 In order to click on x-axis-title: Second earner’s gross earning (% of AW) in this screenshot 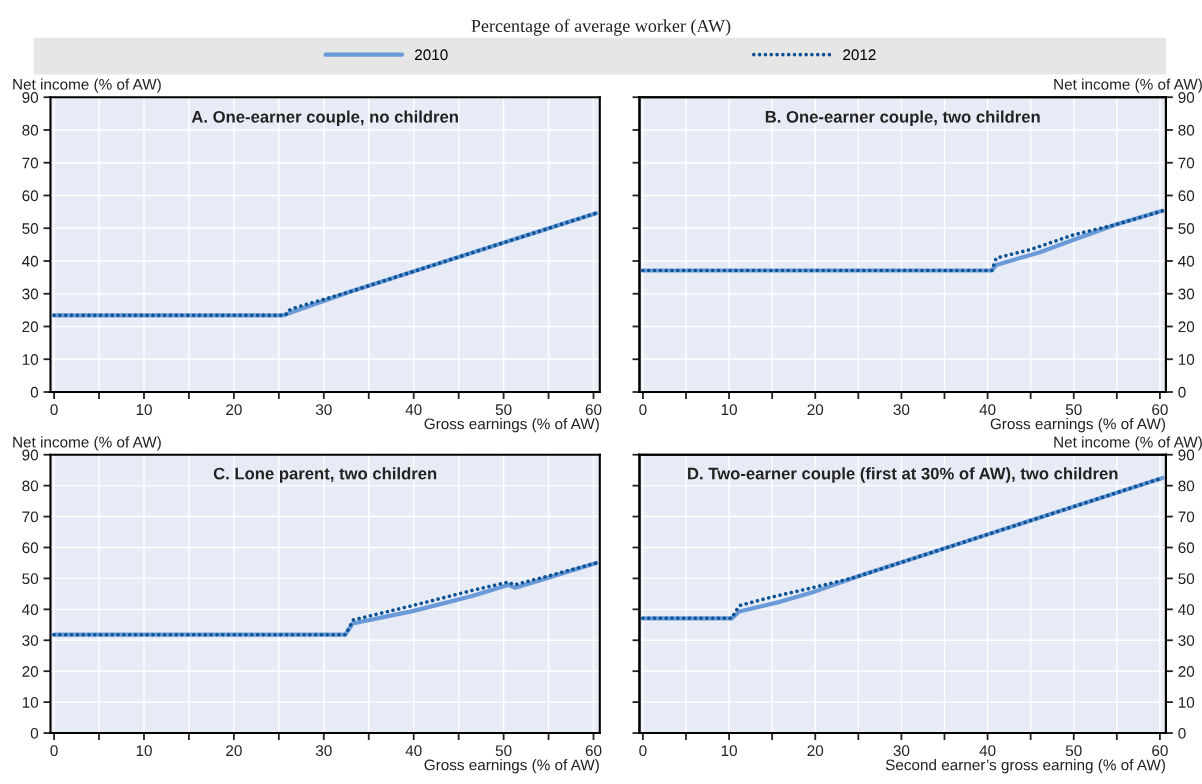, I will do `click(1025, 766)`.